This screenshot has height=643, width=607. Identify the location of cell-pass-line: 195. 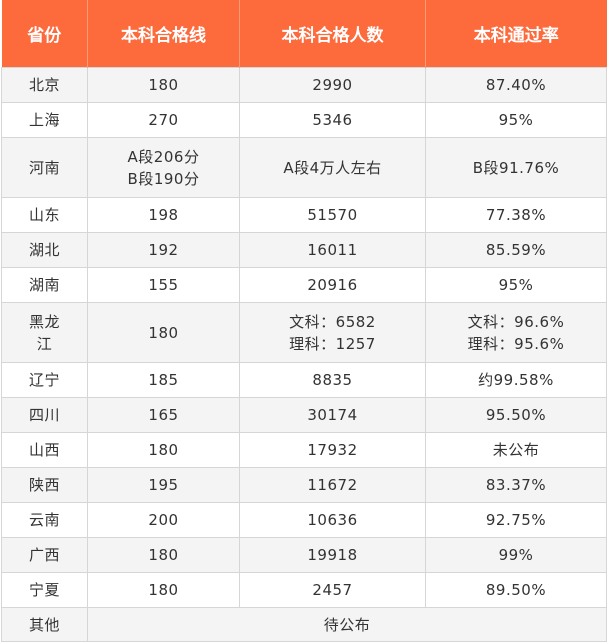
(163, 485).